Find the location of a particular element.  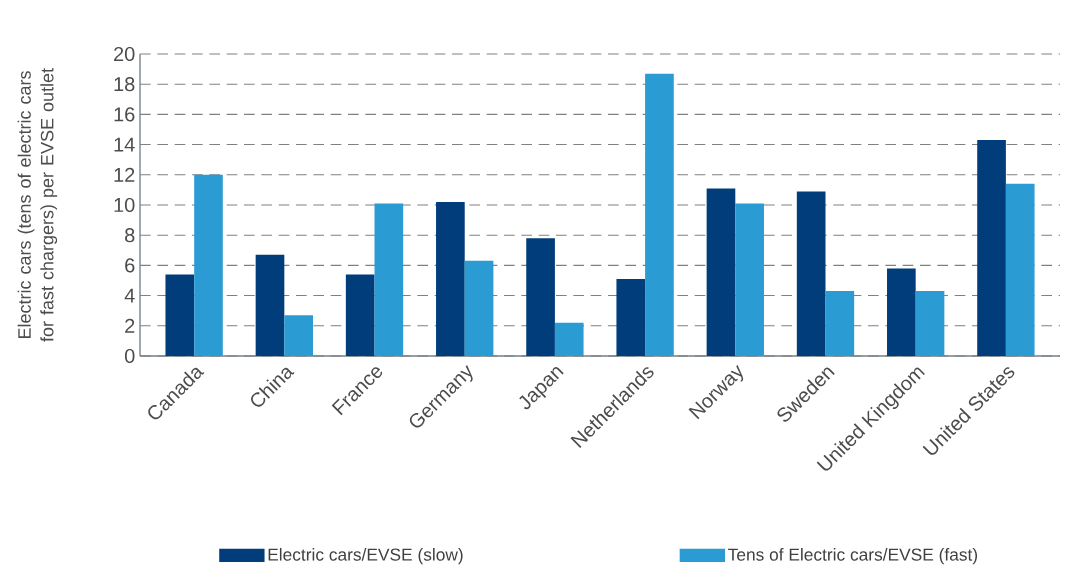

y-tick-label: 12 is located at coordinates (124, 174).